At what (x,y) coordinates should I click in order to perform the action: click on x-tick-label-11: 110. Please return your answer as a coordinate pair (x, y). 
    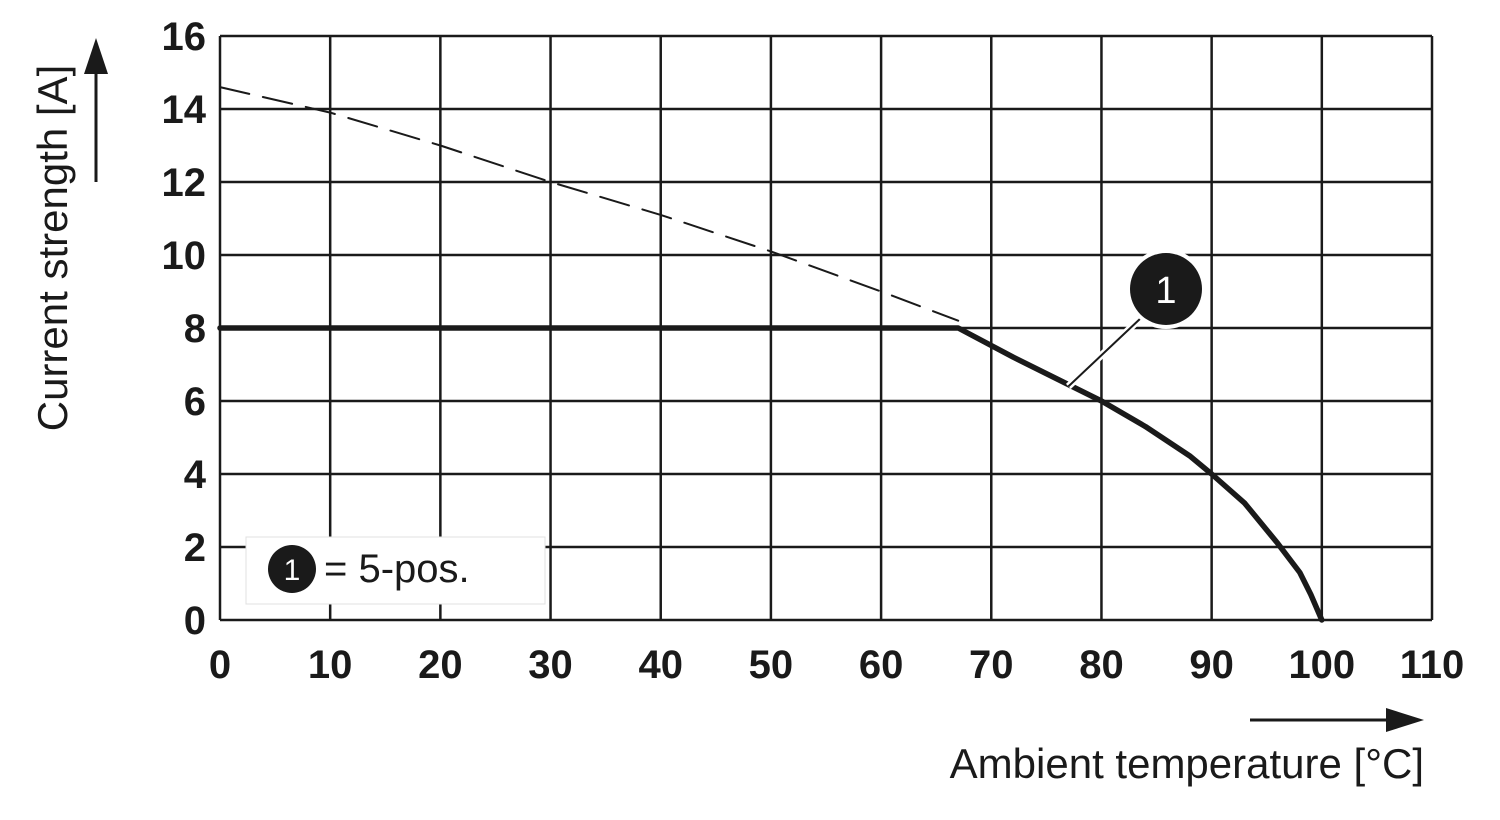
    Looking at the image, I should click on (1432, 665).